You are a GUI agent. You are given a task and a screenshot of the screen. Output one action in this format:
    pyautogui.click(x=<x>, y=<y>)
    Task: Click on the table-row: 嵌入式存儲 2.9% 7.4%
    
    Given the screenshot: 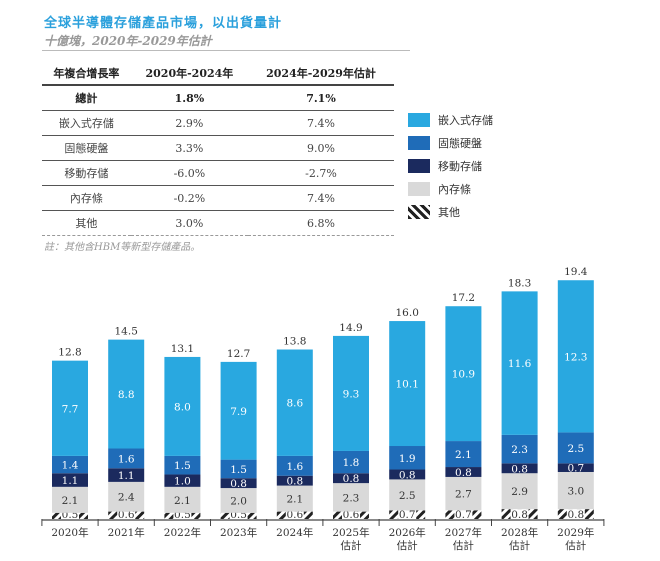 What is the action you would take?
    pyautogui.click(x=218, y=123)
    